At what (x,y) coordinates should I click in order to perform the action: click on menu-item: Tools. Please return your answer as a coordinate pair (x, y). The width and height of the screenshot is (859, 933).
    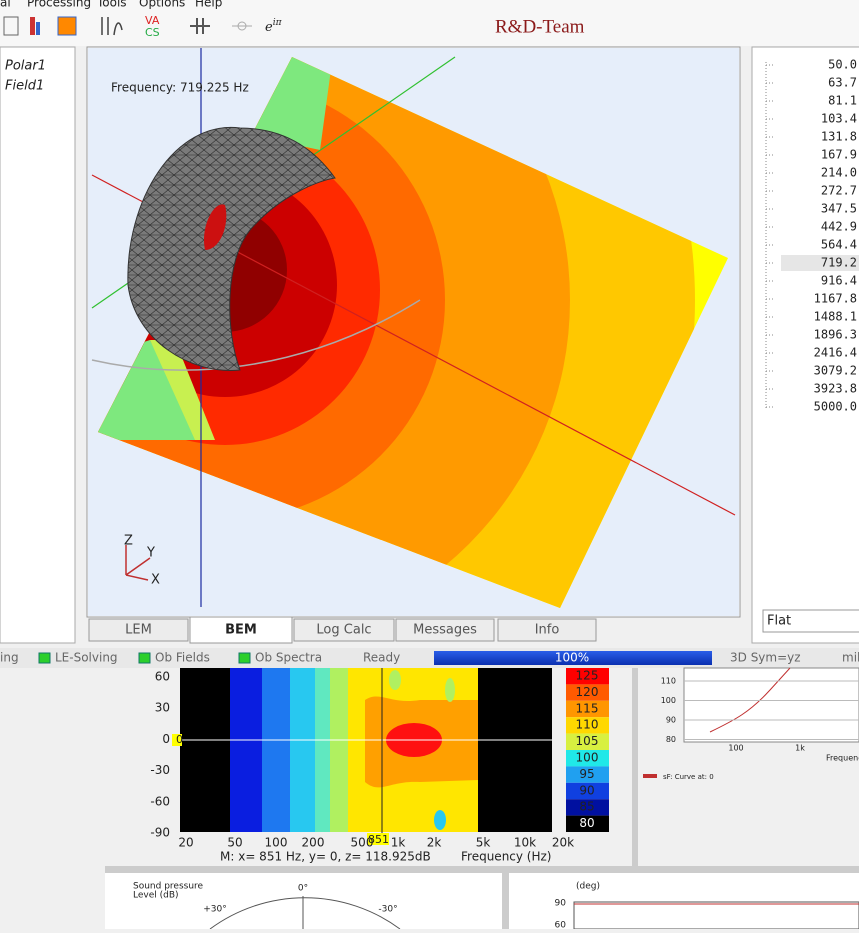
    Looking at the image, I should click on (111, 5).